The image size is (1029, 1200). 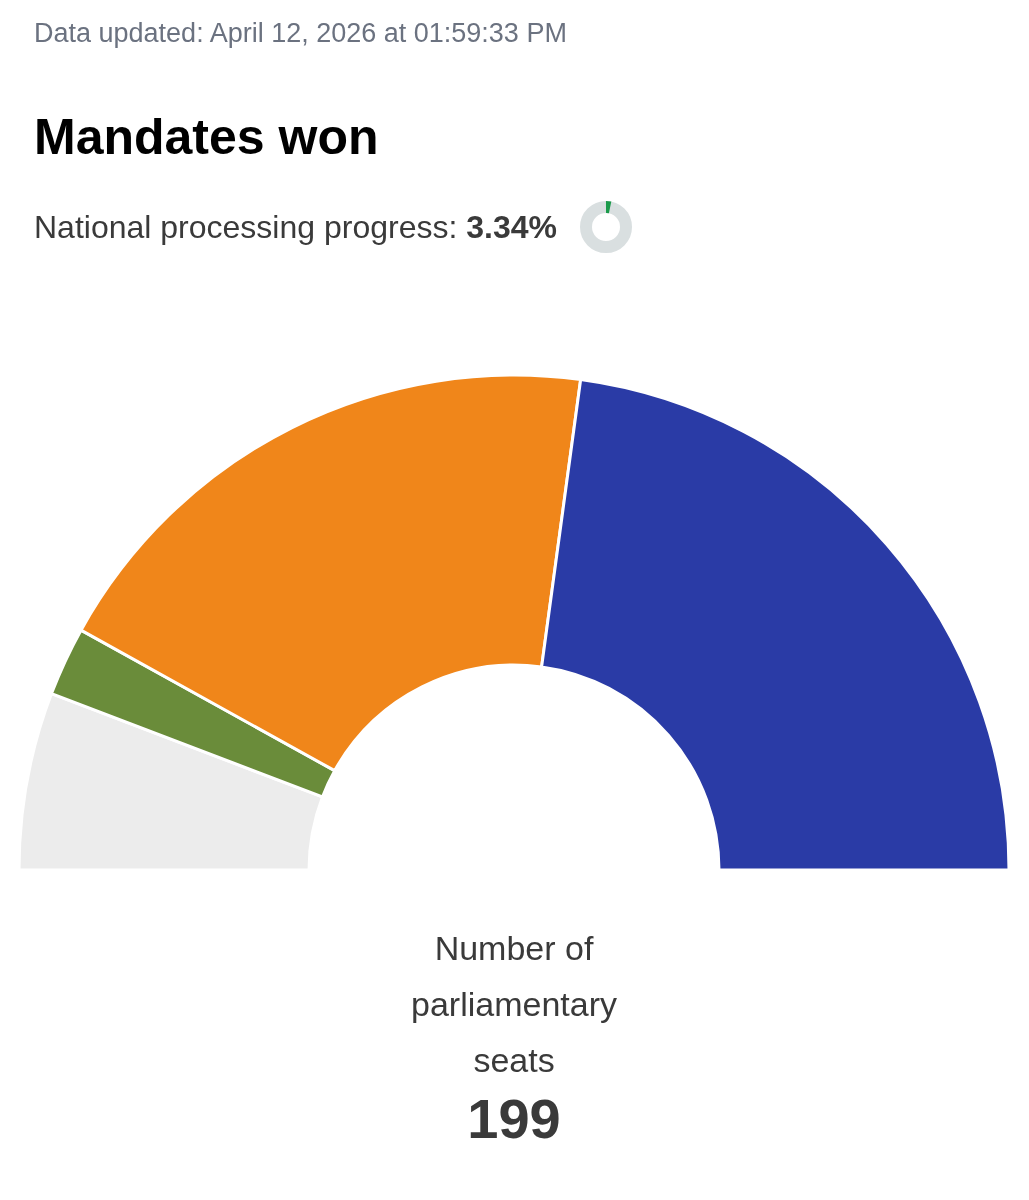 What do you see at coordinates (206, 137) in the screenshot?
I see `chart-title: Mandates won` at bounding box center [206, 137].